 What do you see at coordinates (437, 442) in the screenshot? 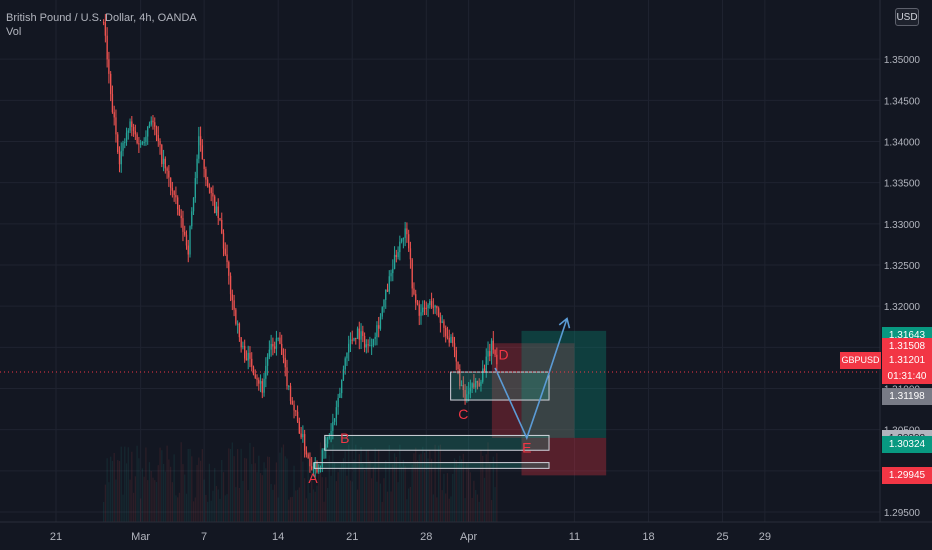
I see `zone-box` at bounding box center [437, 442].